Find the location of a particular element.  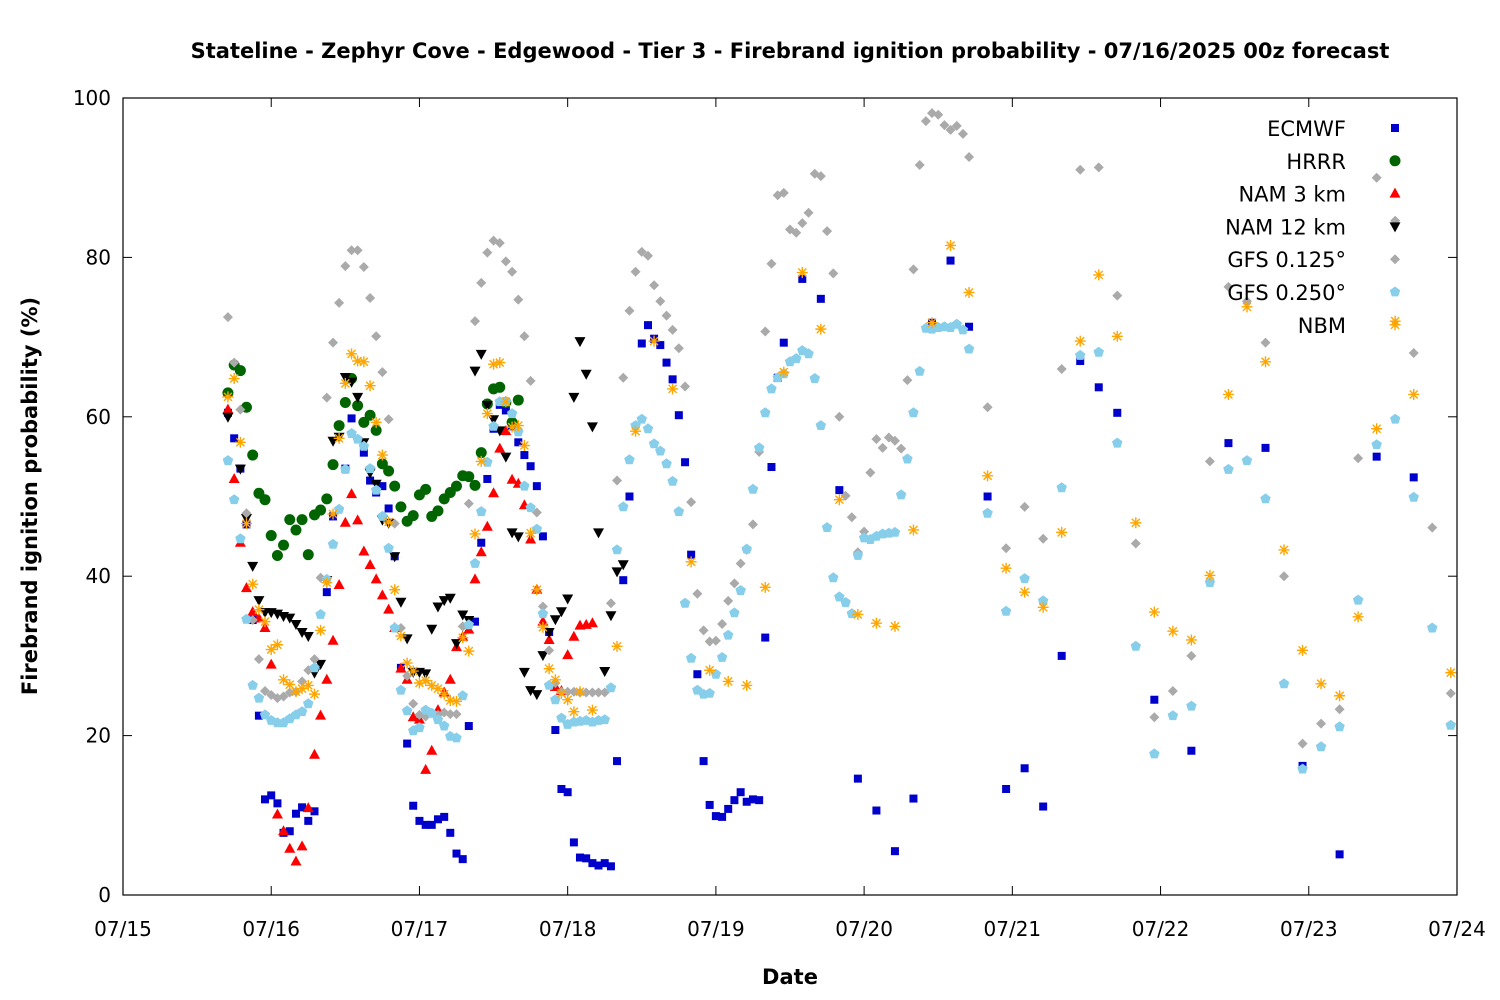

y-tick-label: 100 is located at coordinates (92, 98).